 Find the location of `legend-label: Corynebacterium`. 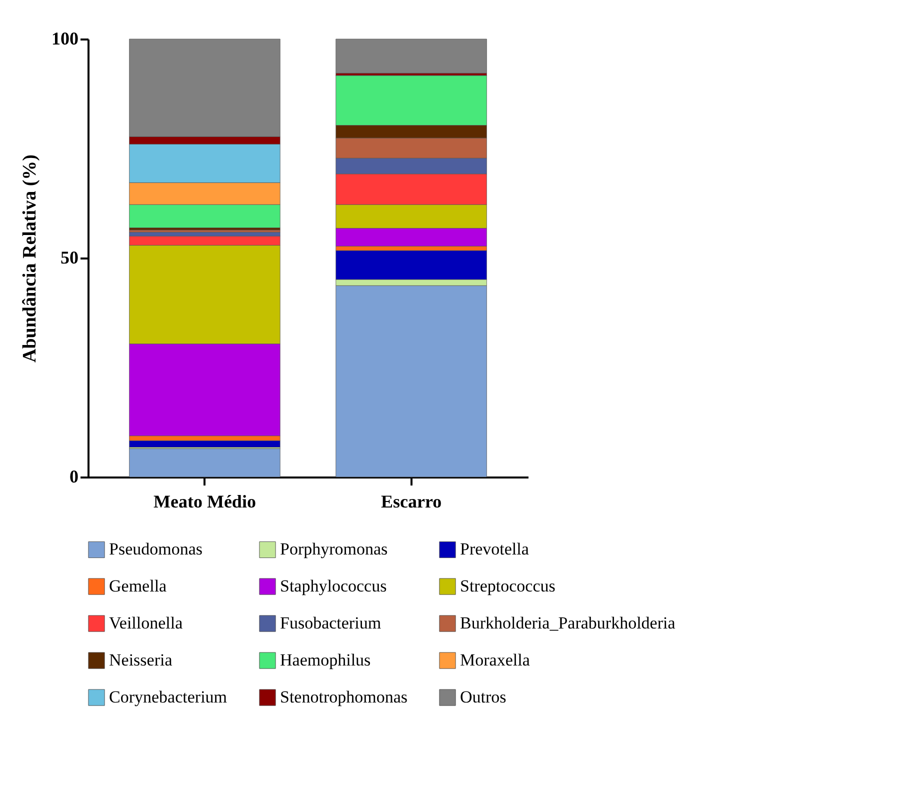

legend-label: Corynebacterium is located at coordinates (168, 697).